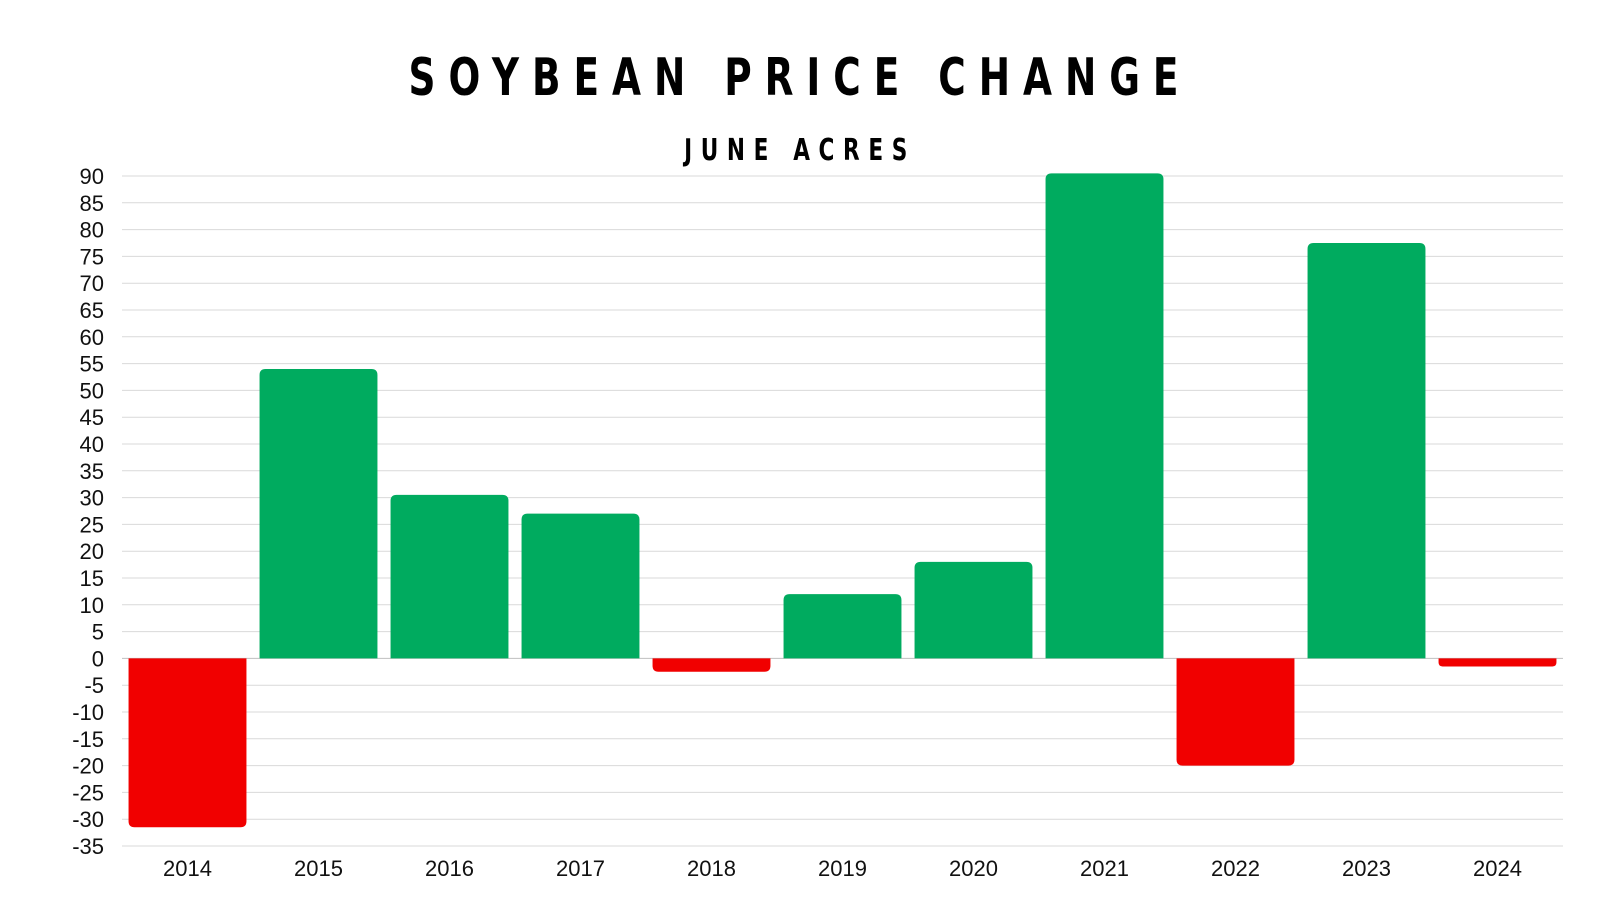 This screenshot has height=900, width=1600. What do you see at coordinates (92, 364) in the screenshot?
I see `y-tick-label: 55` at bounding box center [92, 364].